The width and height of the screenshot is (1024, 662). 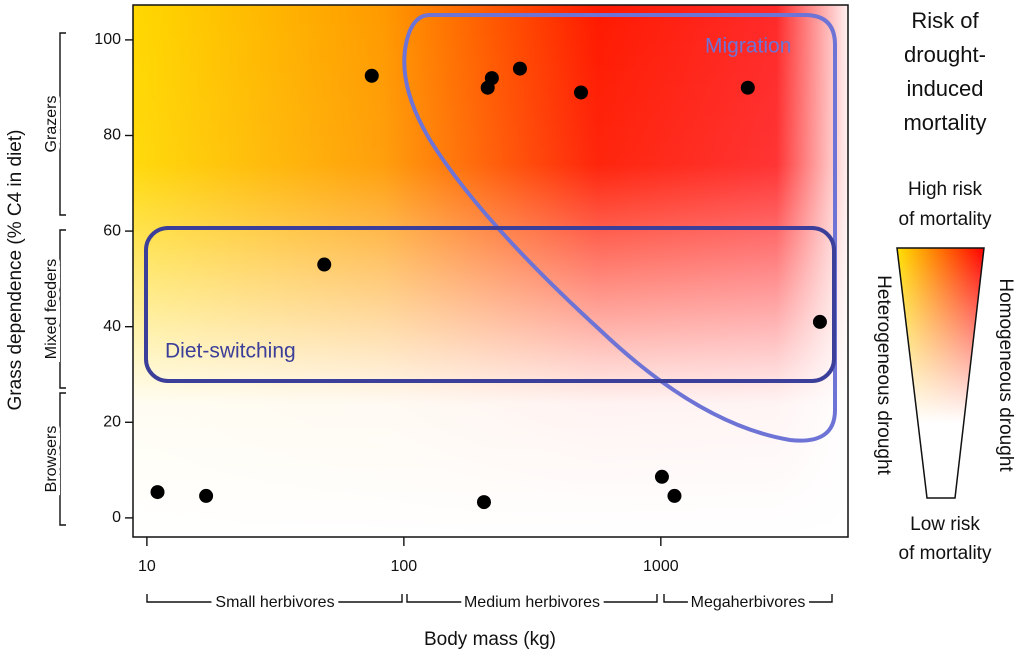 I want to click on legend-title: induced, so click(x=944, y=88).